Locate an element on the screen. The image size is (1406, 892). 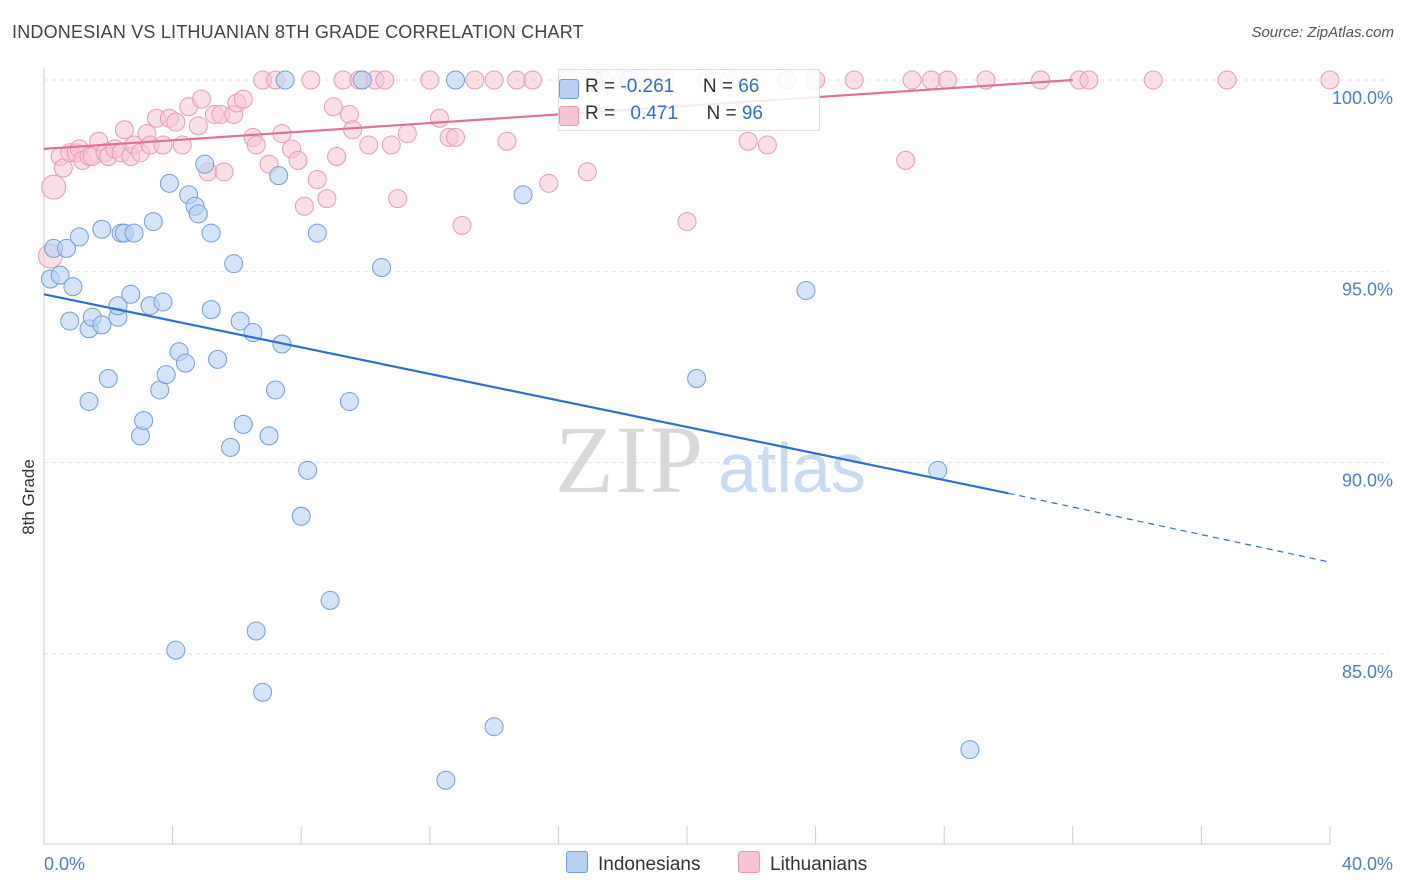
x-tick-label: 0.0% is located at coordinates (64, 864).